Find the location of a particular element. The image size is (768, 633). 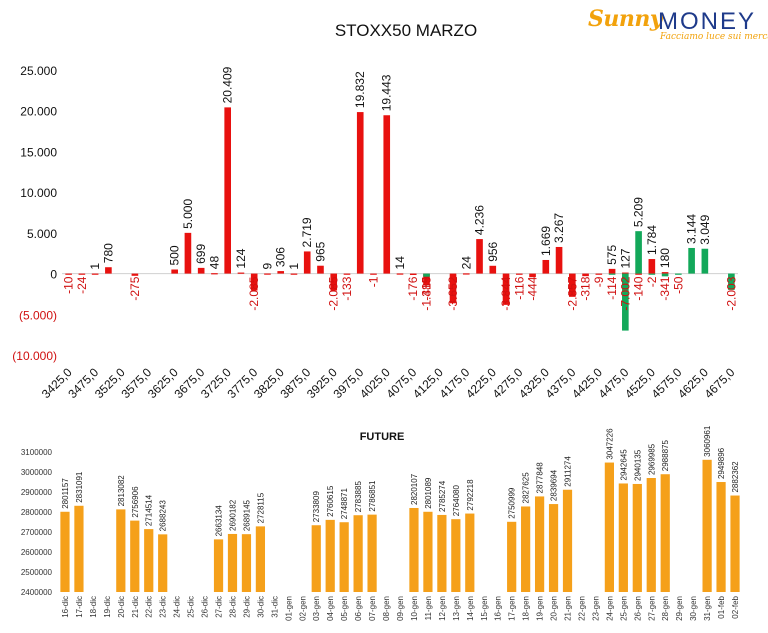

future-data-label: 2785274 is located at coordinates (442, 496).